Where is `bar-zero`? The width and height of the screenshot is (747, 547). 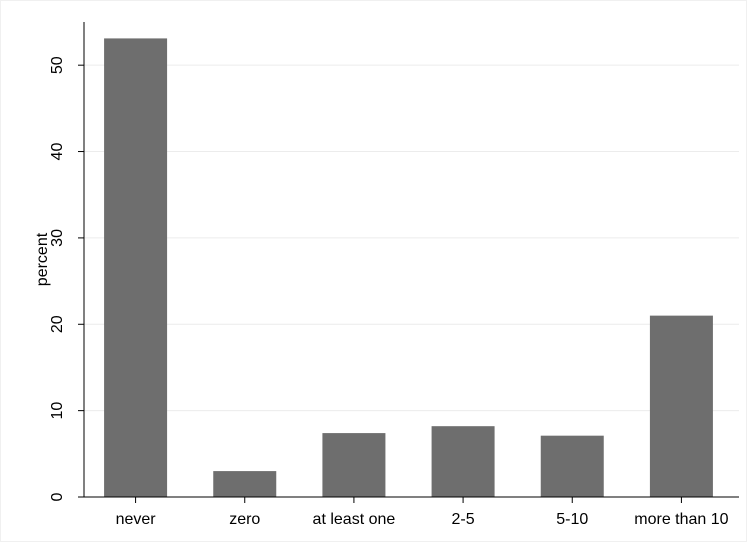
bar-zero is located at coordinates (245, 484).